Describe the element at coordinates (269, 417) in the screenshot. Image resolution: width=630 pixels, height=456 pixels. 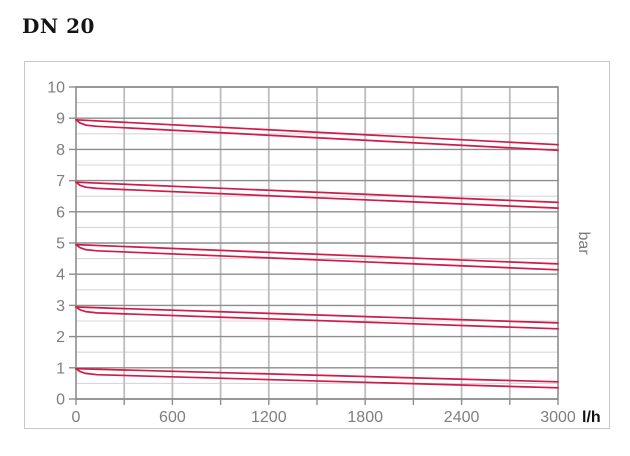
I see `x-axis-label: 1200` at that location.